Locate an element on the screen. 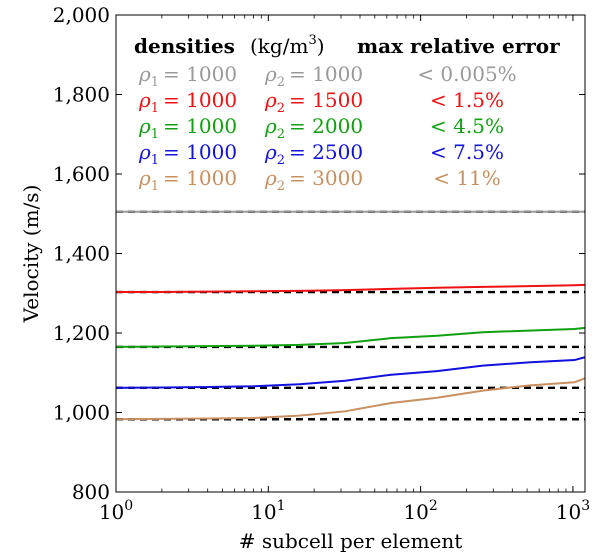  legend-error-5: < 11% is located at coordinates (467, 178).